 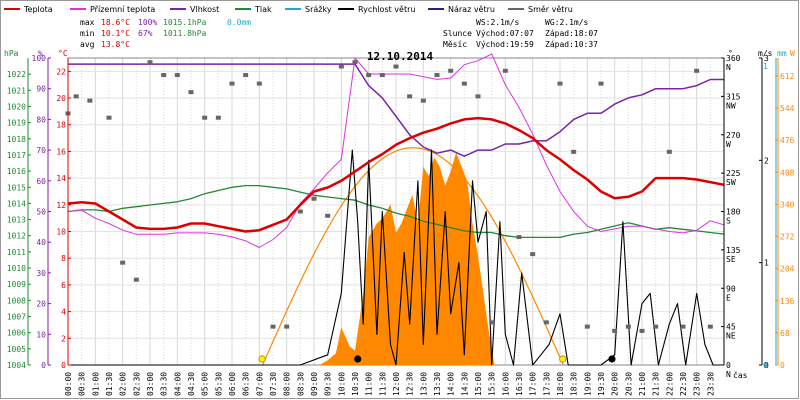 What do you see at coordinates (571, 33) in the screenshot?
I see `sunset-time: Západ:18:07` at bounding box center [571, 33].